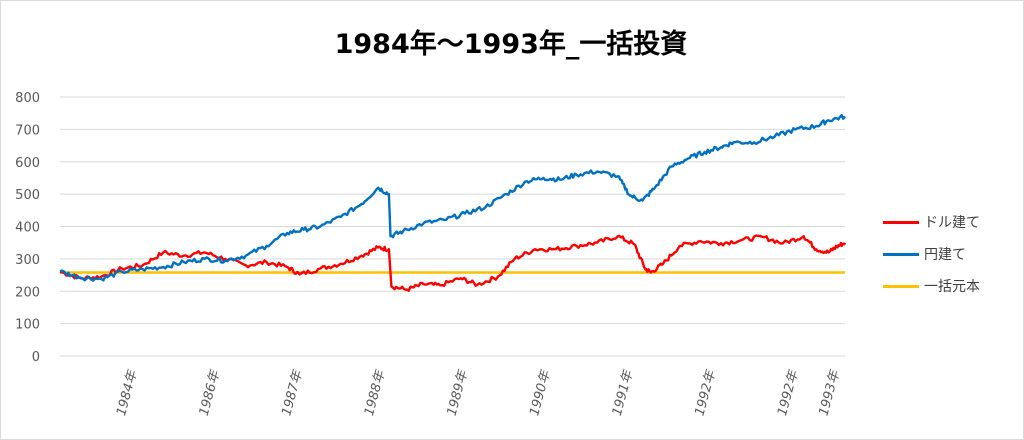 The image size is (1024, 440). I want to click on x-tick-label: 1991年, so click(623, 392).